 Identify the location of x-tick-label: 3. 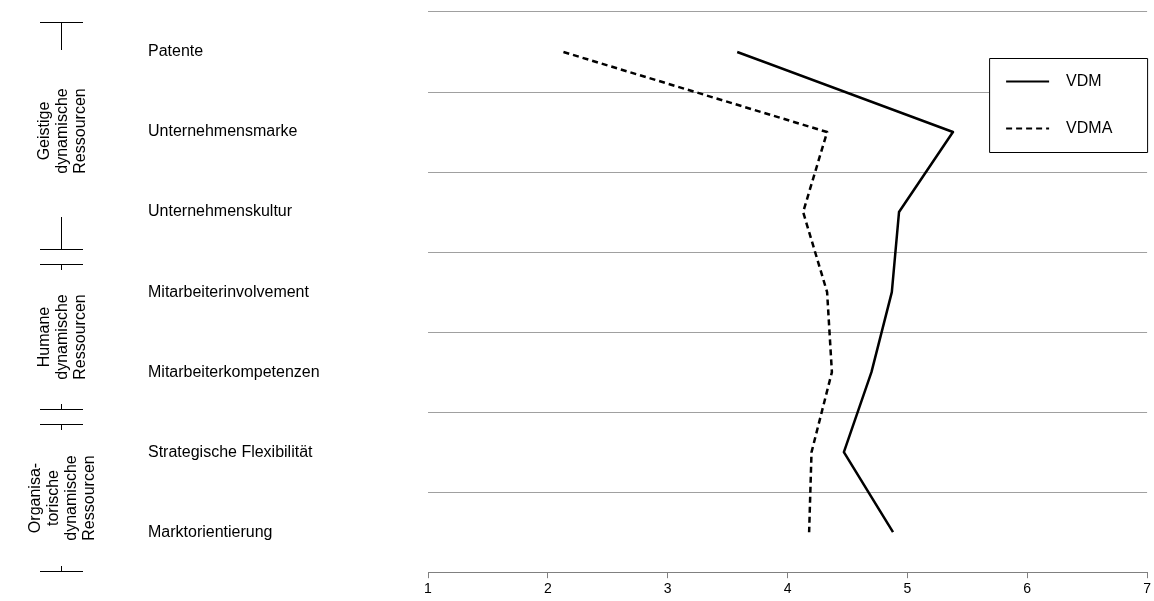
(667, 588).